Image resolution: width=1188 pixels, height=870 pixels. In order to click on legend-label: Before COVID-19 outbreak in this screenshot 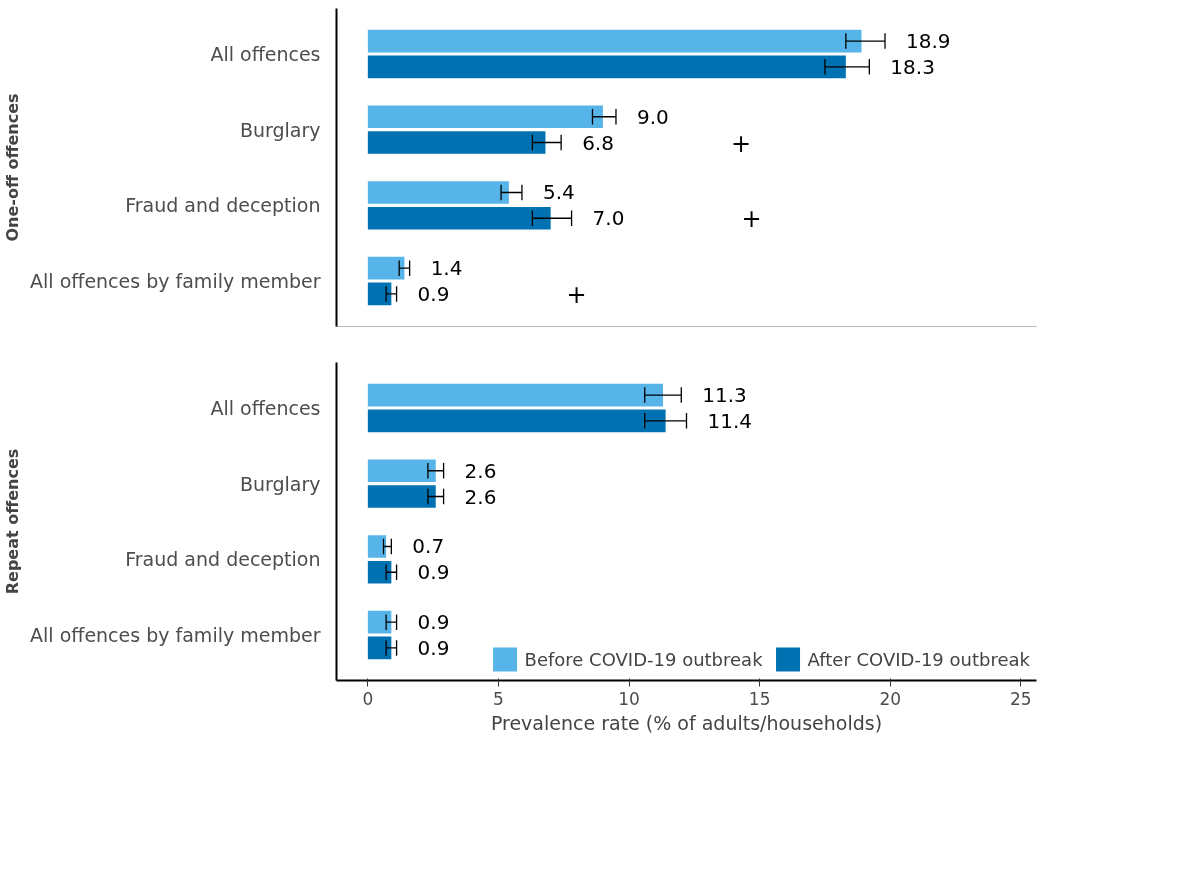, I will do `click(643, 659)`.